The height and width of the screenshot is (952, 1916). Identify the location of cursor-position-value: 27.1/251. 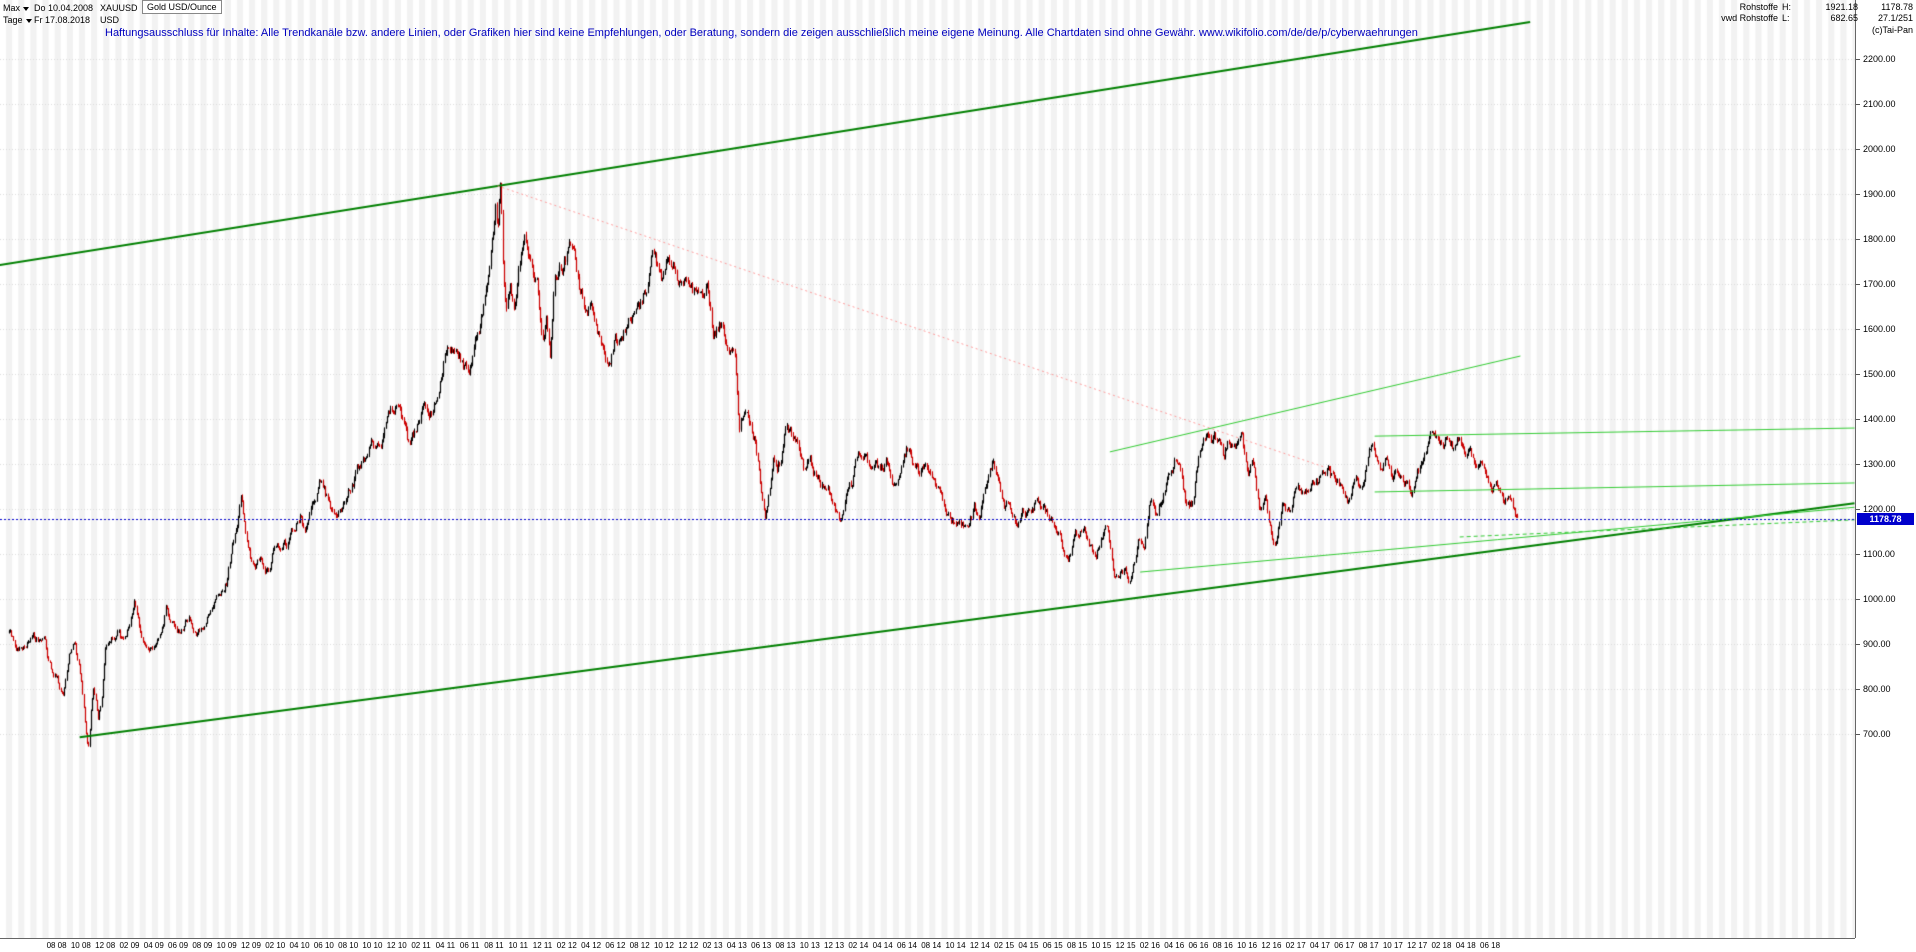
(1895, 18).